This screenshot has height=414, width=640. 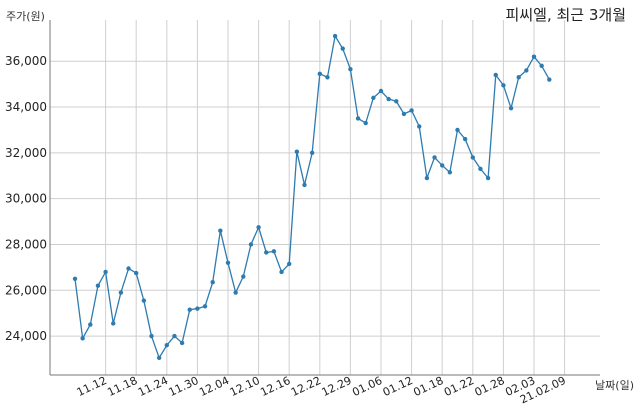 What do you see at coordinates (184, 386) in the screenshot?
I see `x-tick-label: 11.30` at bounding box center [184, 386].